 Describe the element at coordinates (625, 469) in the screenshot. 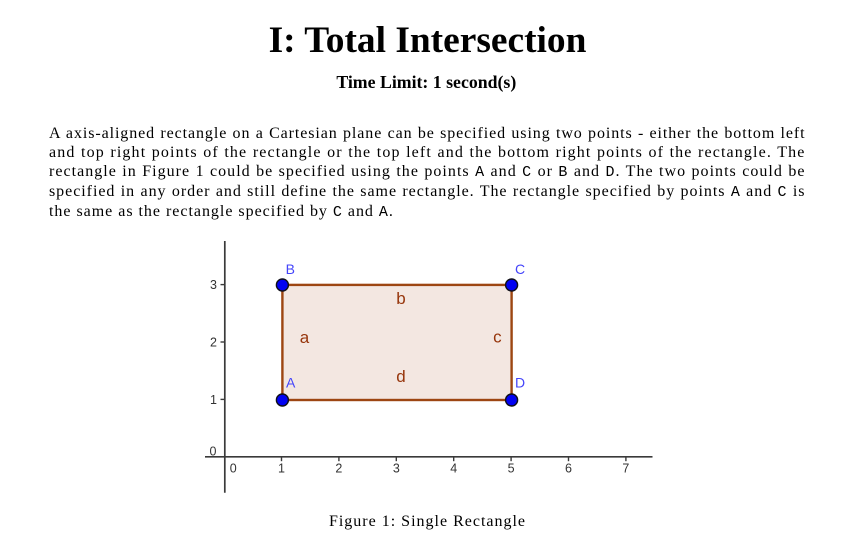

I see `svg-text: 7` at that location.